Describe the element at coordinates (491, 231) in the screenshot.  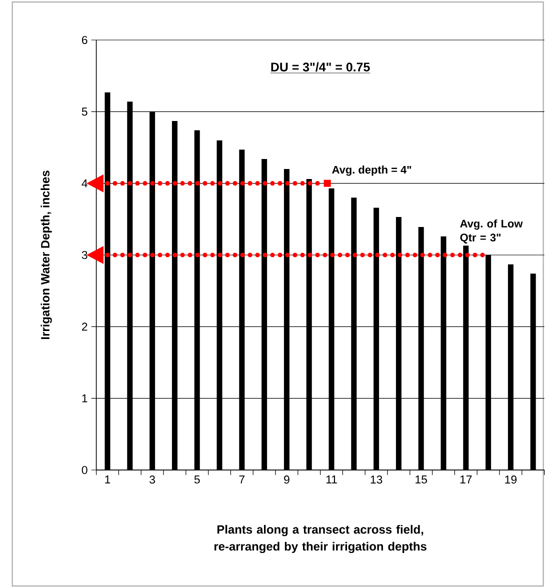
I see `annotation: Avg. of Low Qtr = 3"` at that location.